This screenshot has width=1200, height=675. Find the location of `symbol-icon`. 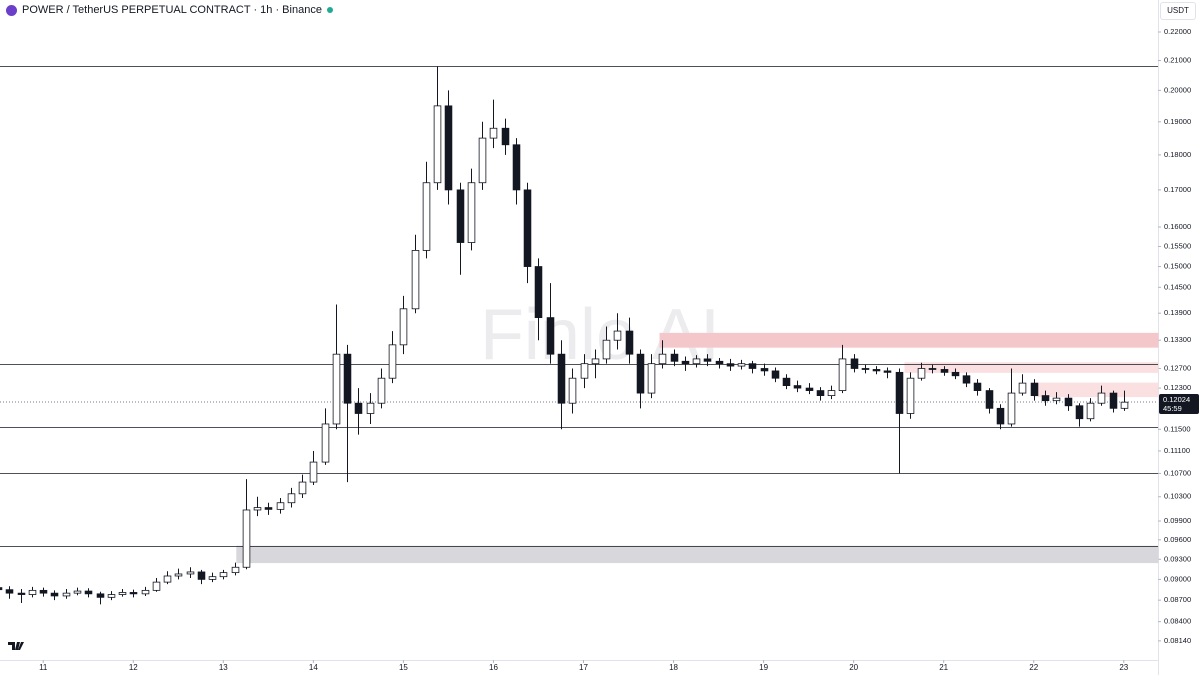

symbol-icon is located at coordinates (11, 10).